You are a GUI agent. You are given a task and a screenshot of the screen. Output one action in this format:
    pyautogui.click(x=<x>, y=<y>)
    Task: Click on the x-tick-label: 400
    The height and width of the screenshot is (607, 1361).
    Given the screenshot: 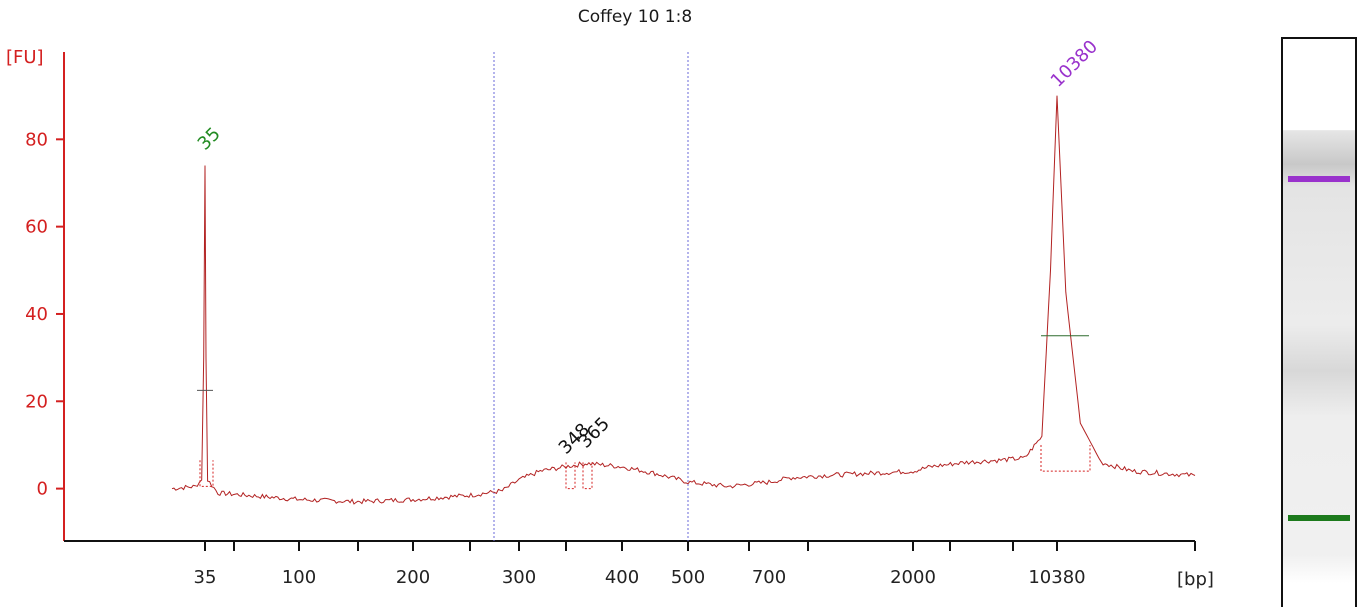 What is the action you would take?
    pyautogui.click(x=622, y=577)
    